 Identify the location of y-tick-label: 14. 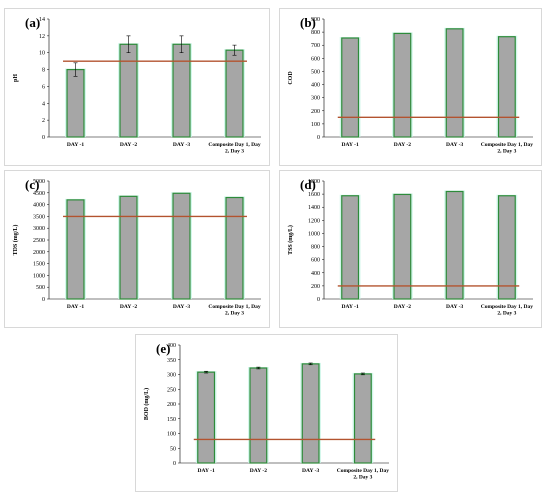
(42, 20).